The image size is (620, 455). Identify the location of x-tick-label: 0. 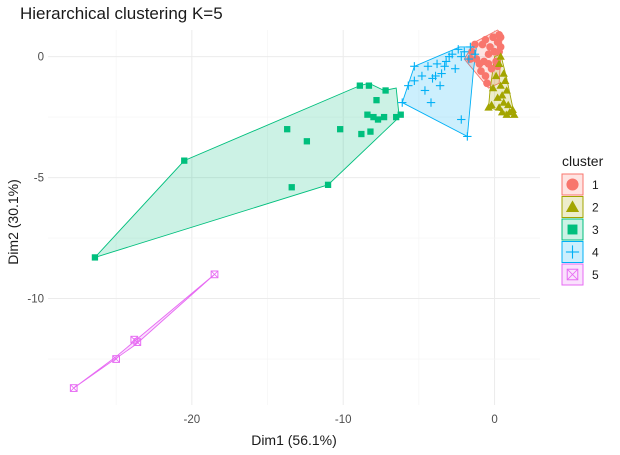
(494, 420).